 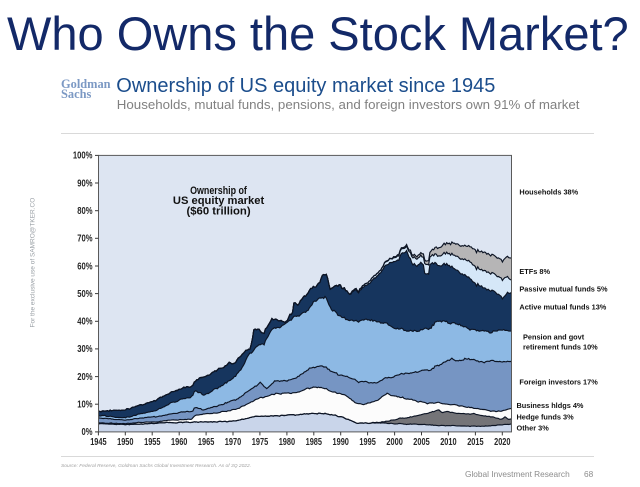 I want to click on svg-text: Ownership of, so click(x=218, y=191).